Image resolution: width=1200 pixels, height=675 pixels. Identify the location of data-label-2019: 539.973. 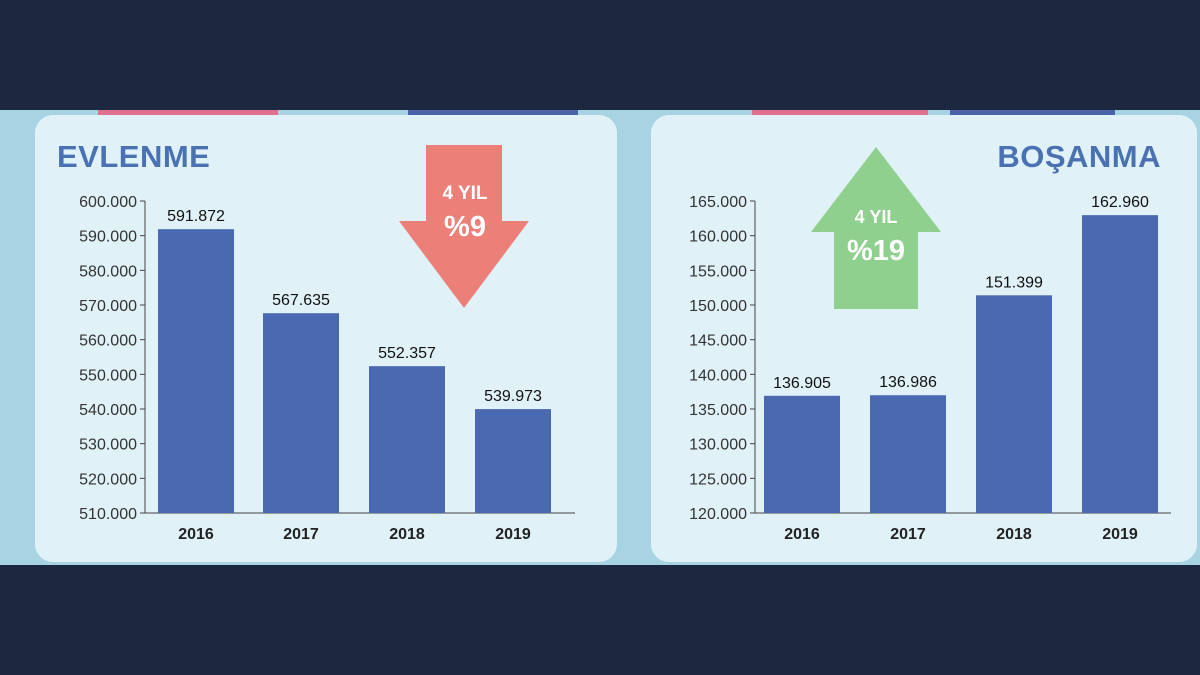
(513, 396).